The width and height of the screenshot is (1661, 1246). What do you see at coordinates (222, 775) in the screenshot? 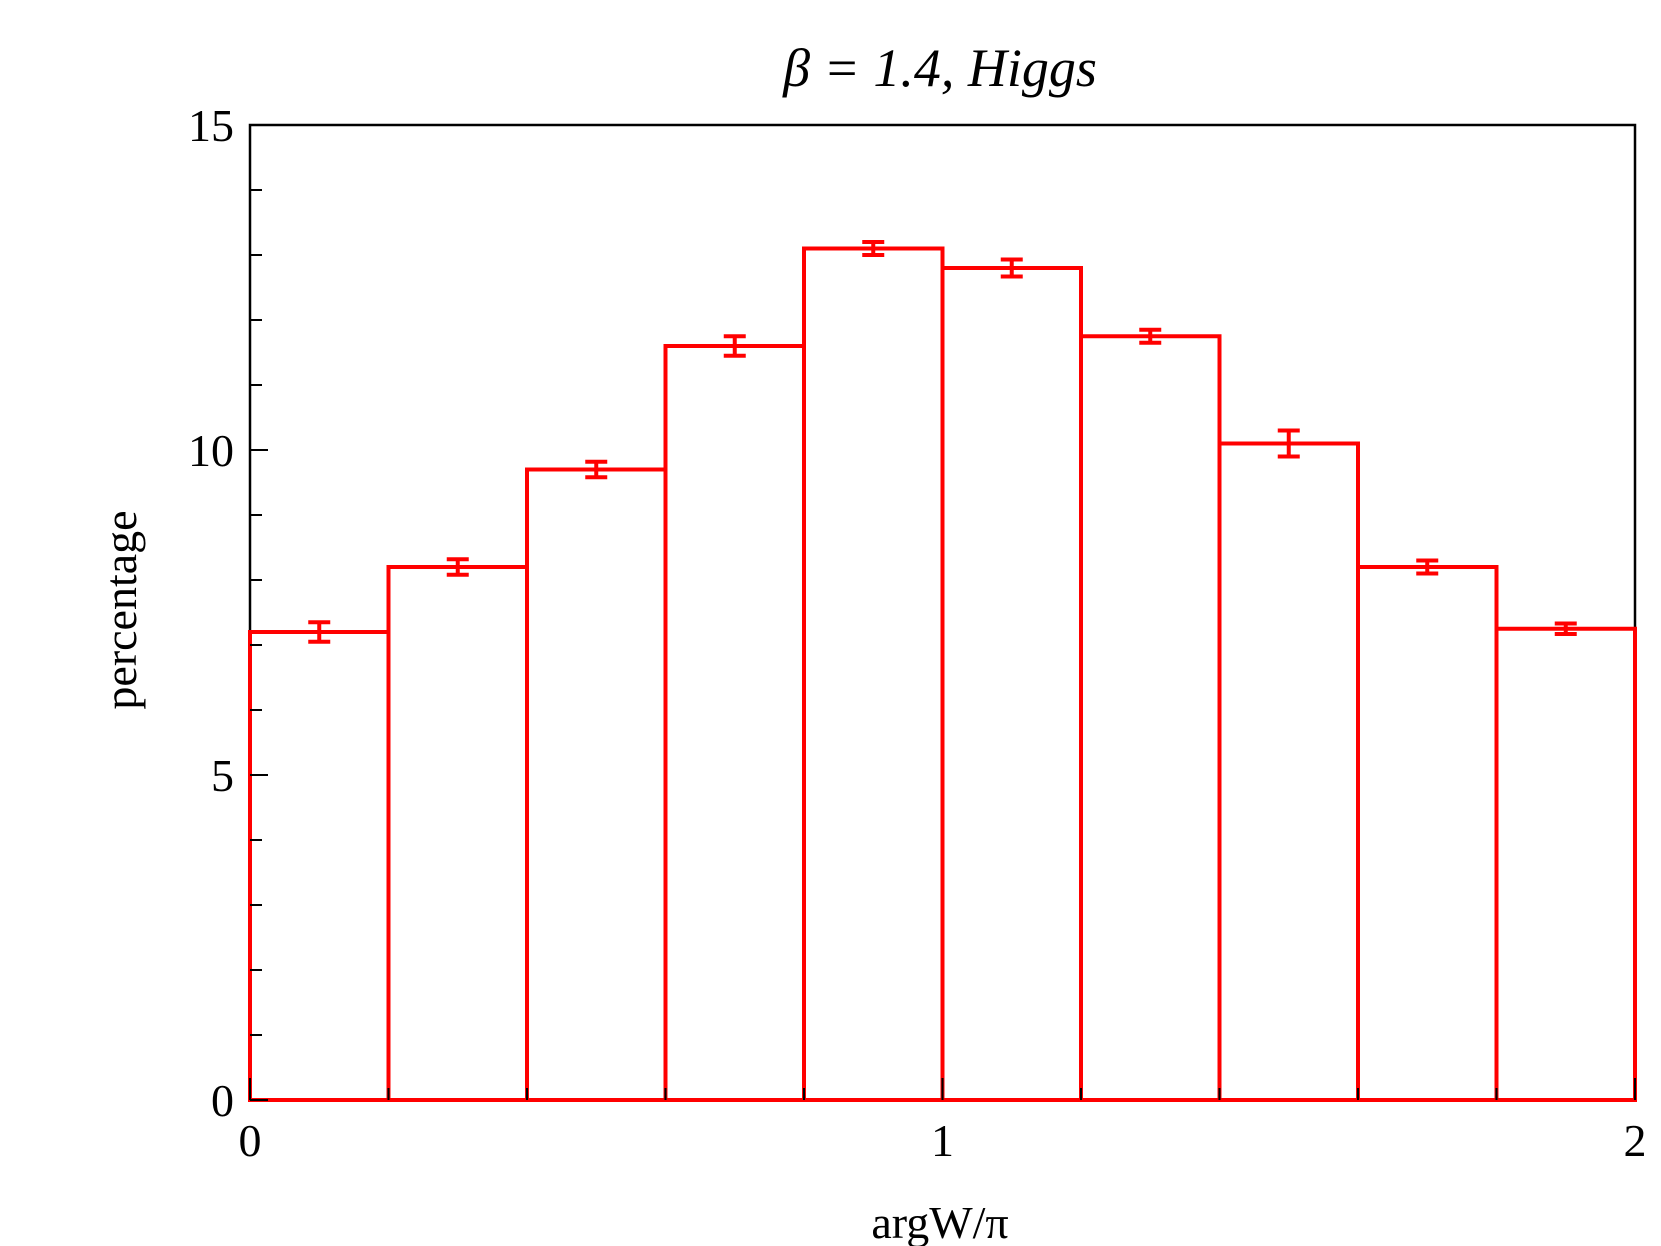
I see `y-tick-label: 5` at bounding box center [222, 775].